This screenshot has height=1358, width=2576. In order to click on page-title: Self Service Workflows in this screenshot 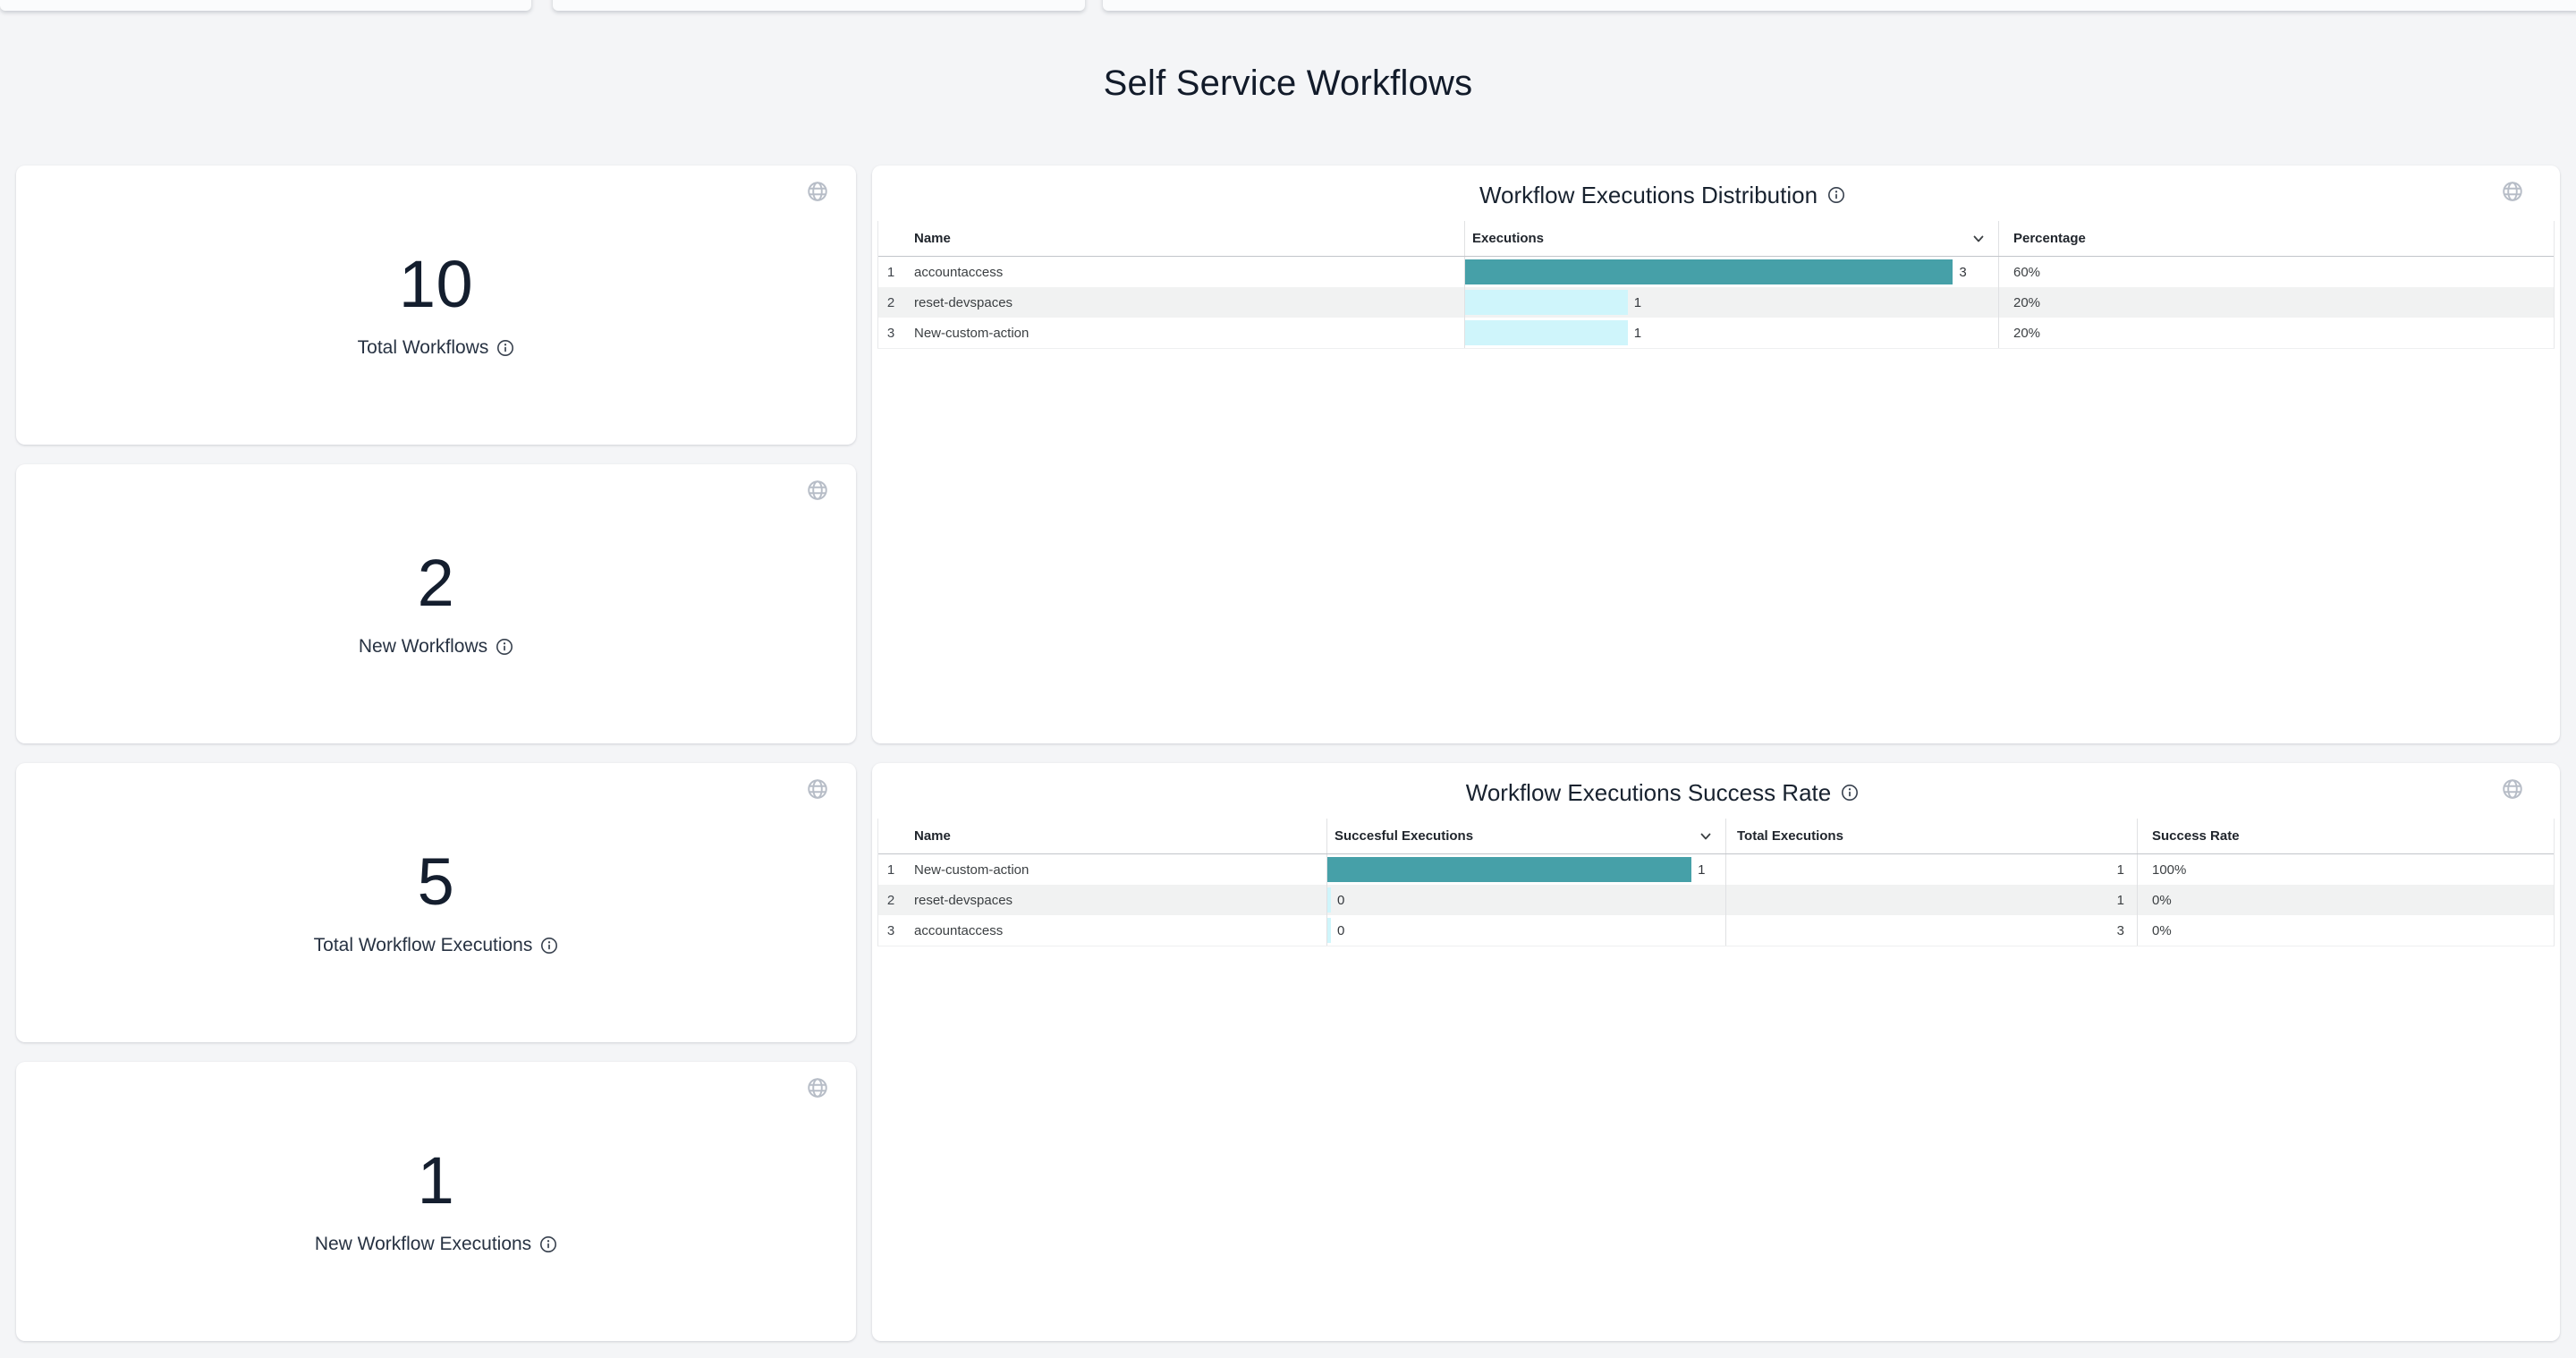, I will do `click(1288, 83)`.